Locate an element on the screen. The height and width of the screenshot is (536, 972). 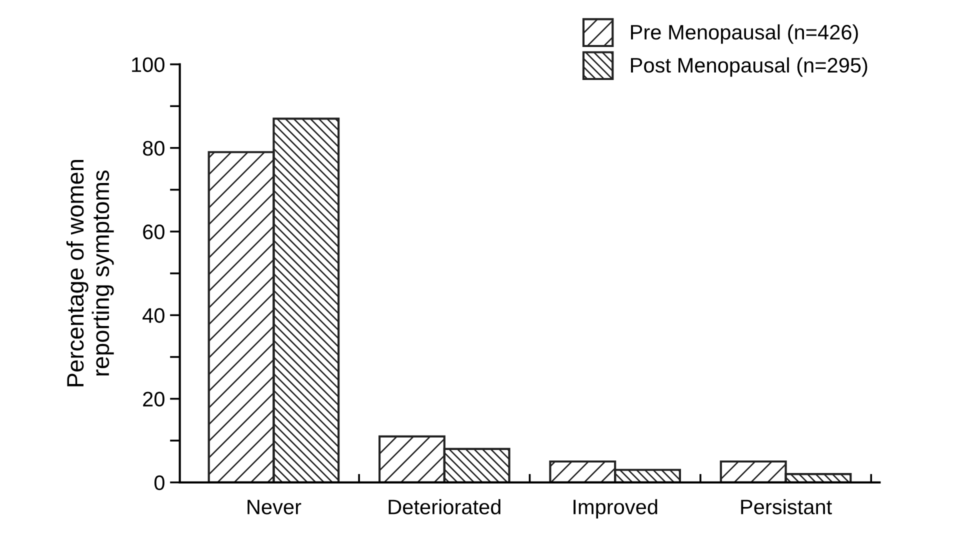
x-tick-label: Deteriorated is located at coordinates (444, 506).